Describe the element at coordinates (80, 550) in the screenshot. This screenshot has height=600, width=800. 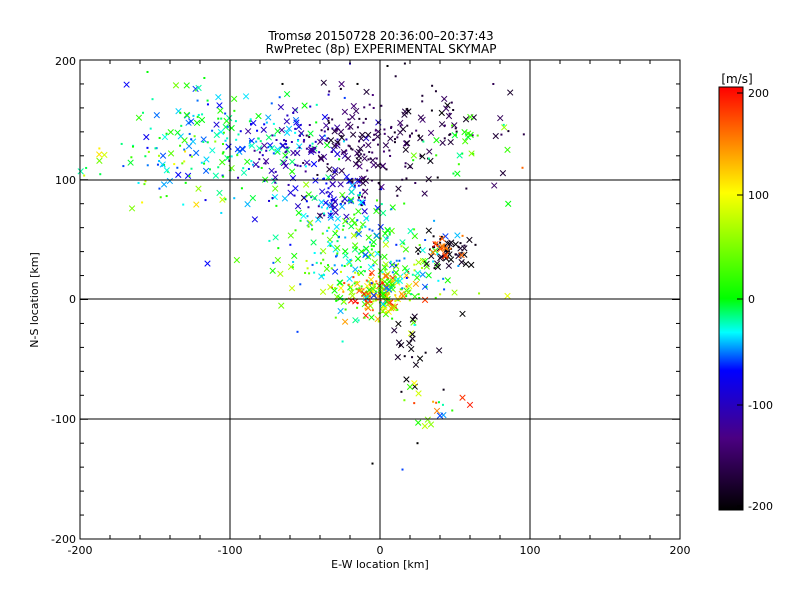
I see `x-tick-label: -200` at that location.